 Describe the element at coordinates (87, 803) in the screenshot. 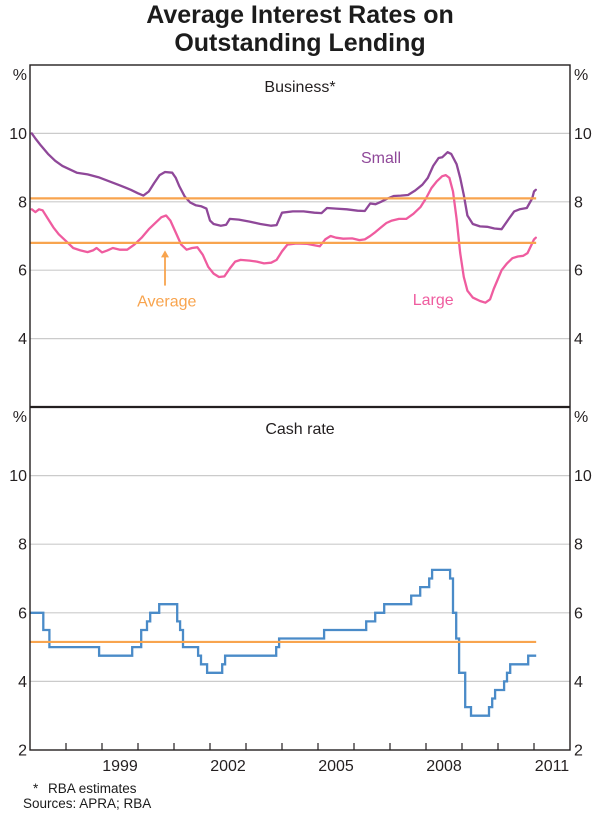

I see `sources-line: Sources: APRA; RBA` at that location.